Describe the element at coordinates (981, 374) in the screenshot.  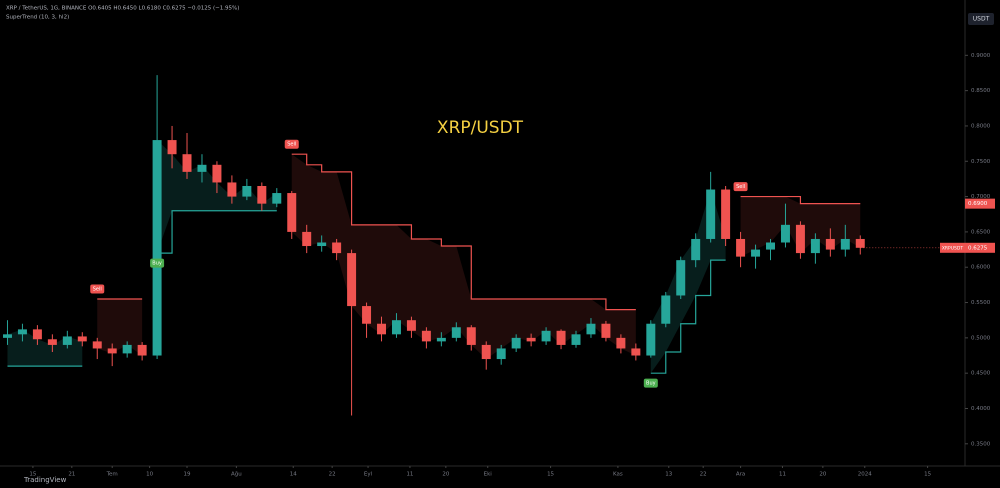
I see `y-tick-label: 0.4500` at that location.